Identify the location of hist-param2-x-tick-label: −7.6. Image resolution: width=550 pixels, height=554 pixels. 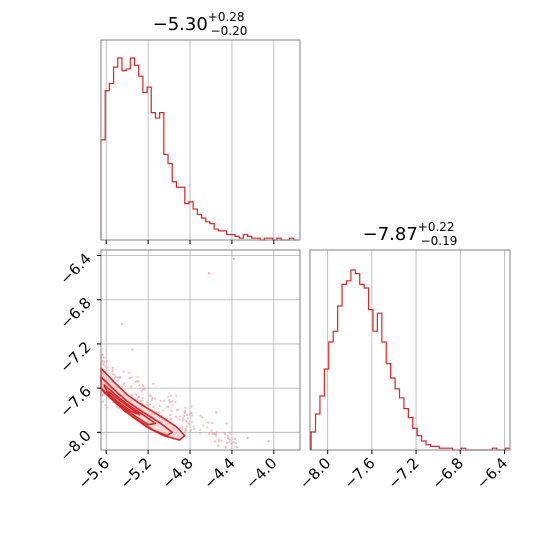
(359, 473).